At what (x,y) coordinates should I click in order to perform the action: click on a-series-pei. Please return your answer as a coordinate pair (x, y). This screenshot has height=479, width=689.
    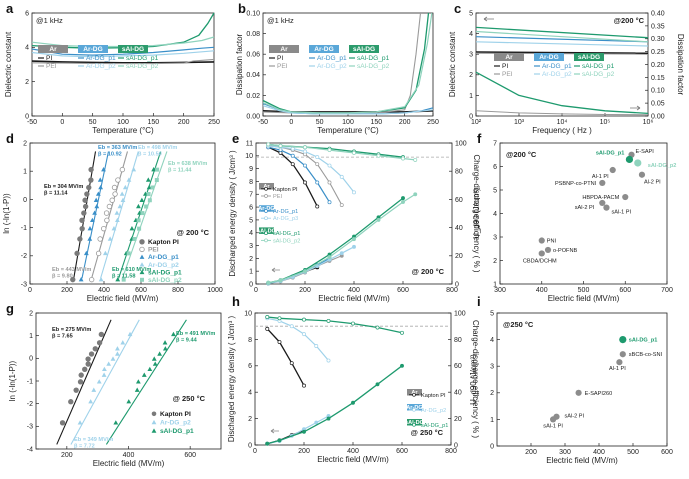
    Looking at the image, I should click on (123, 61).